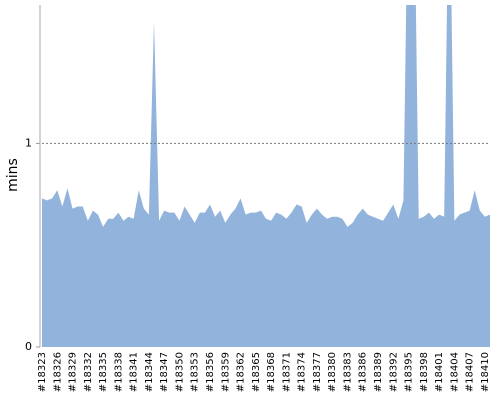 The image size is (500, 404). What do you see at coordinates (134, 372) in the screenshot?
I see `x-tick-label: #18341` at bounding box center [134, 372].